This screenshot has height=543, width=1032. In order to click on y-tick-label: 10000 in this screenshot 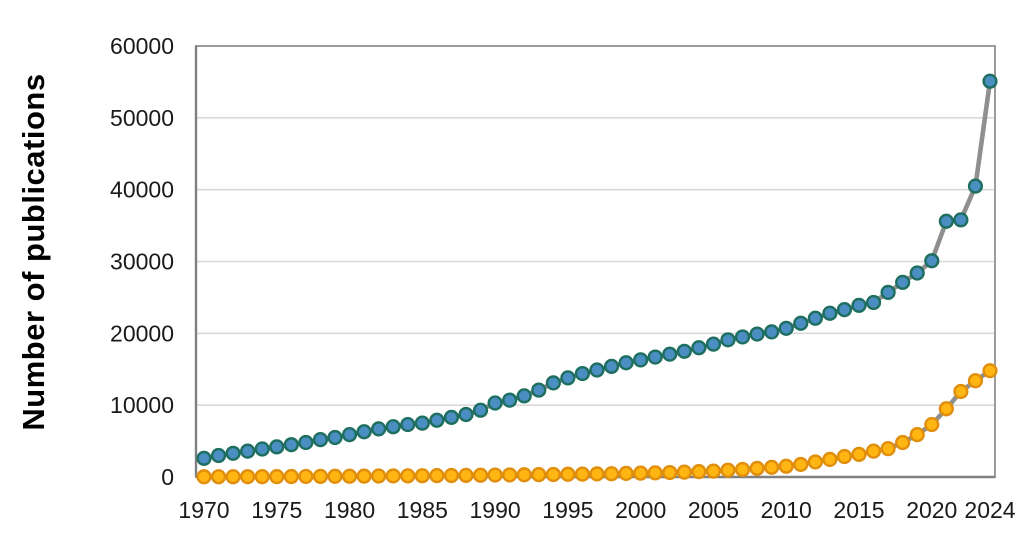, I will do `click(142, 405)`.